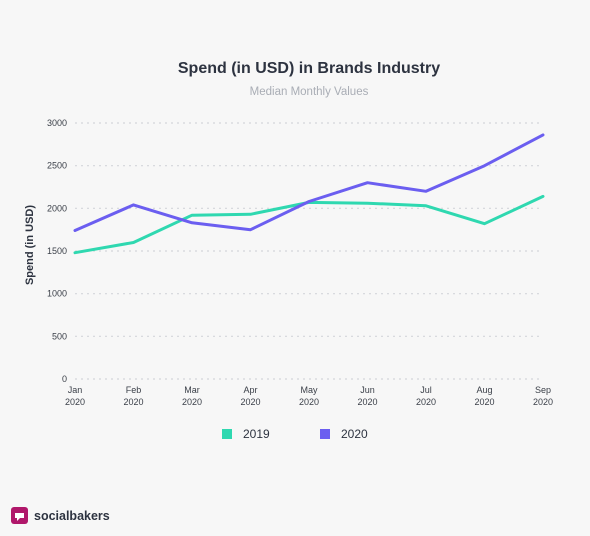  I want to click on x-tick-label: Jul 2020, so click(426, 396).